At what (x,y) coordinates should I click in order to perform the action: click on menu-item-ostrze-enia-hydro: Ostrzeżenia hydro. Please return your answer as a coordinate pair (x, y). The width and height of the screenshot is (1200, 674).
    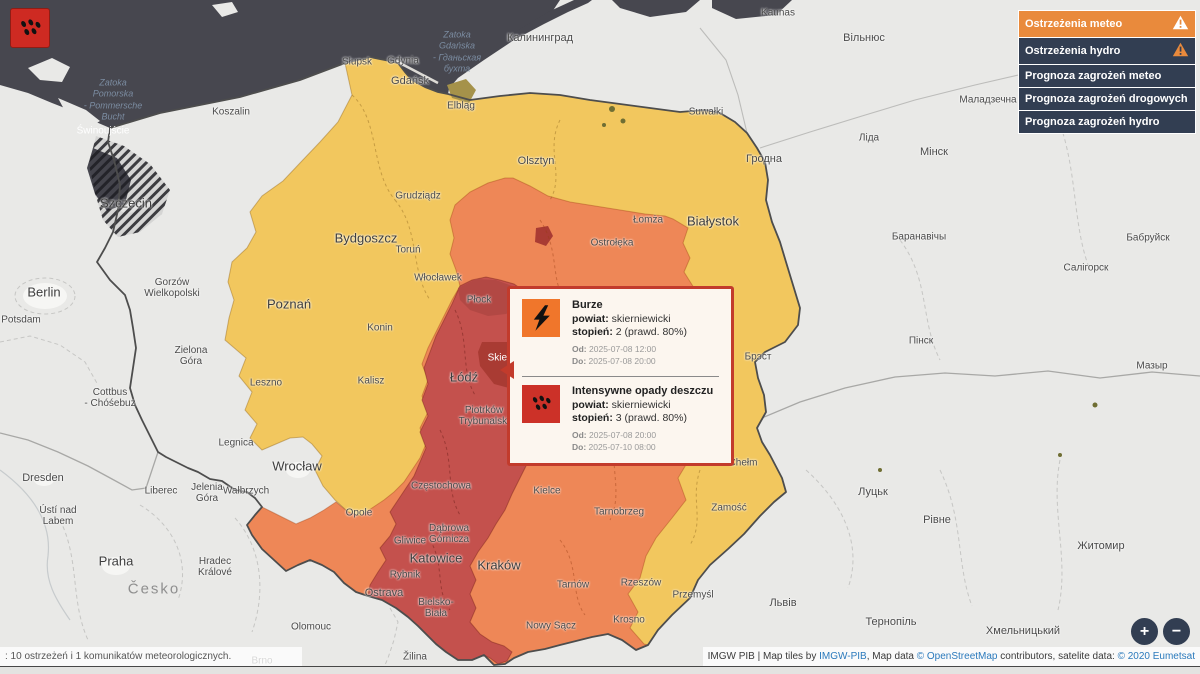
    Looking at the image, I should click on (1107, 51).